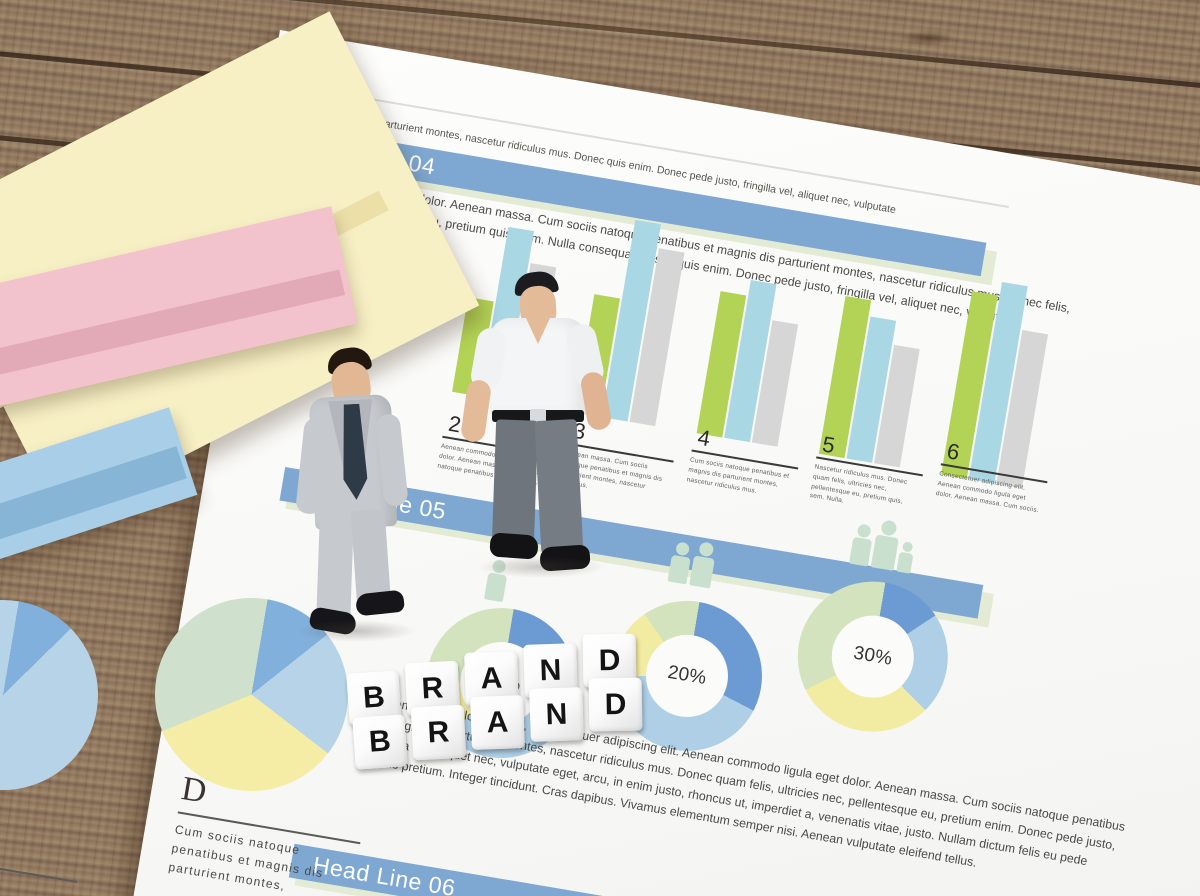 This screenshot has height=896, width=1200. Describe the element at coordinates (538, 415) in the screenshot. I see `figure-belt-buckle` at that location.